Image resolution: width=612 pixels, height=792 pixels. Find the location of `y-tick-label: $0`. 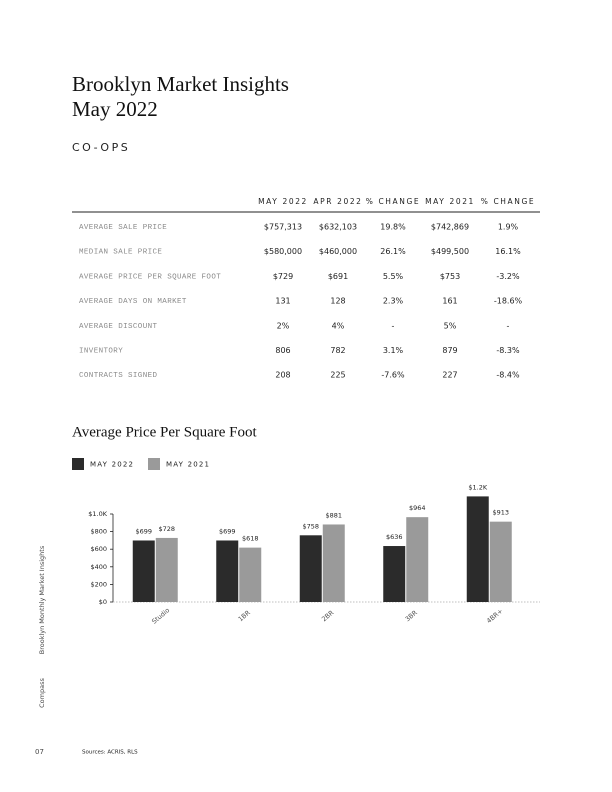

y-tick-label: $0 is located at coordinates (103, 602).